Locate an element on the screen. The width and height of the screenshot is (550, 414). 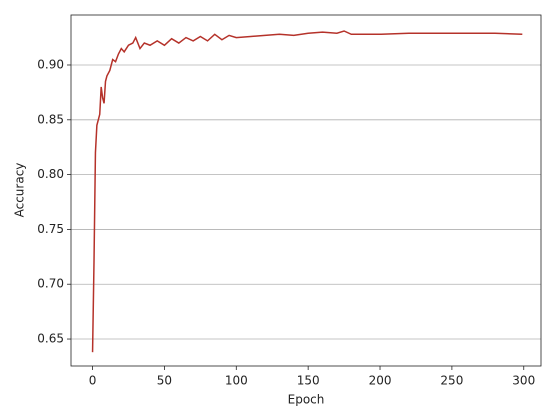
x-tick-label: 0 is located at coordinates (93, 381).